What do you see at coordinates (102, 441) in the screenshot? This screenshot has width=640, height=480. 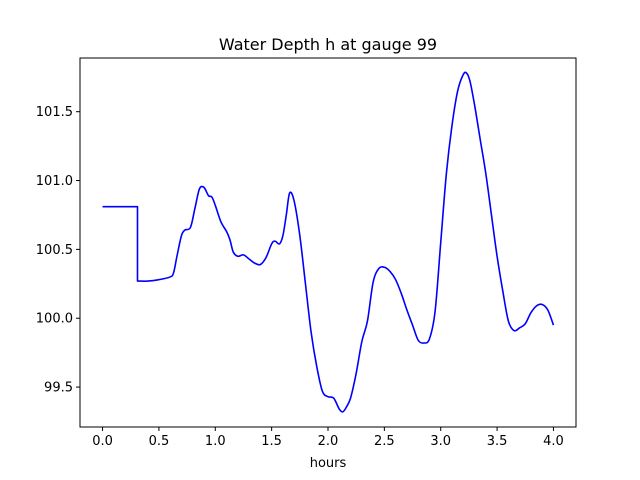 I see `x-tick-label: 0.0` at bounding box center [102, 441].